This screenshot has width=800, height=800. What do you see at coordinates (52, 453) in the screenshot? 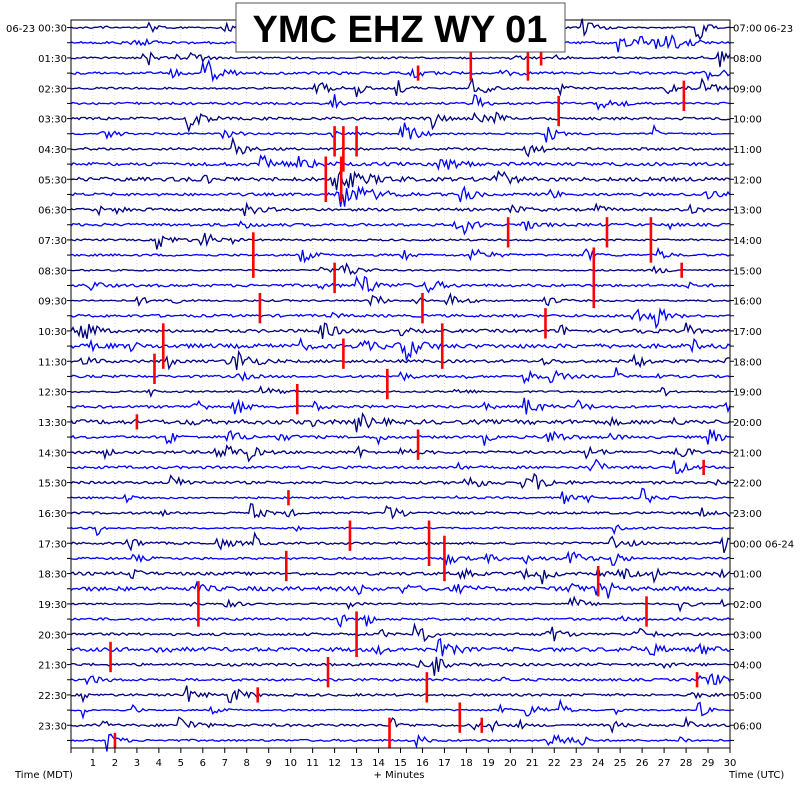
I see `left-time-label: 14:30` at bounding box center [52, 453].